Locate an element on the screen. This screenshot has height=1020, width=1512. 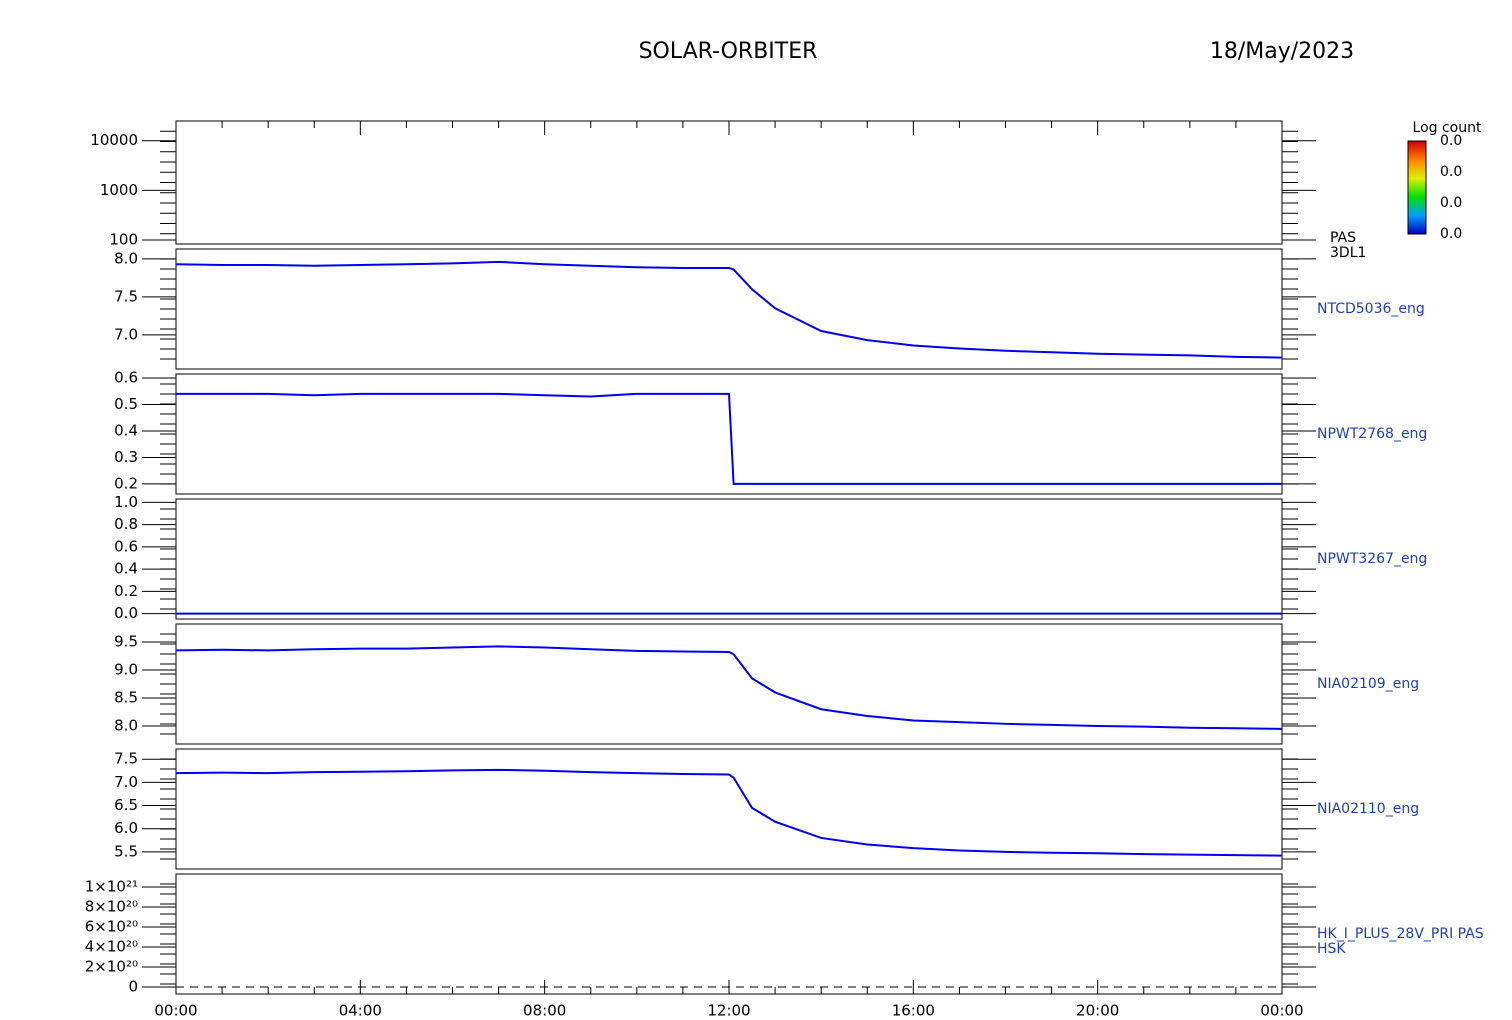
x-tick-label: 08:00 is located at coordinates (544, 1011).